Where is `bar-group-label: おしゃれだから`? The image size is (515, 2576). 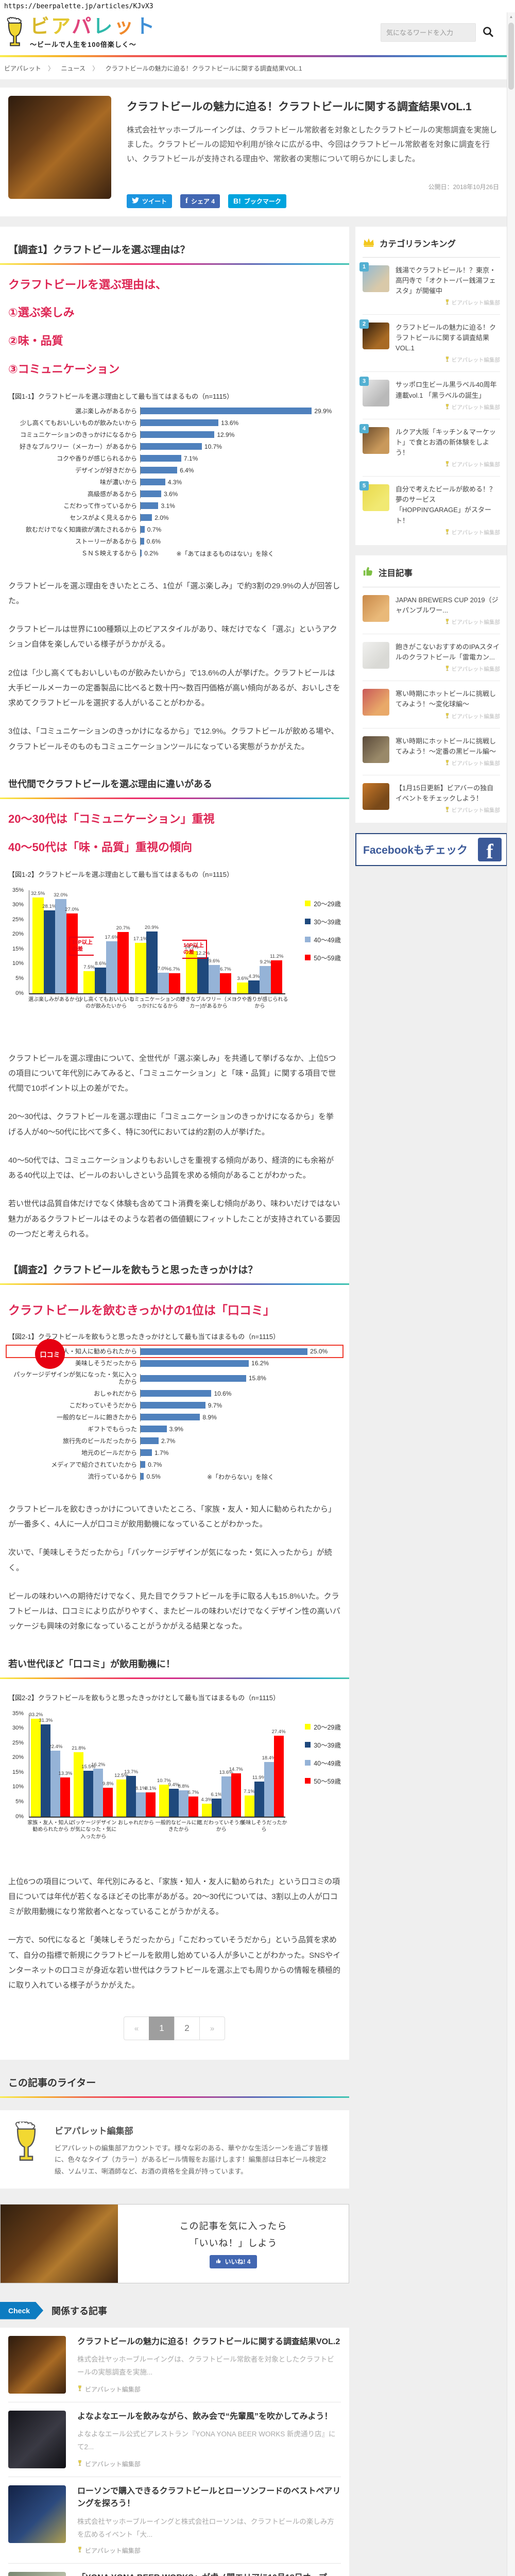
bar-group-label: おしゃれだから is located at coordinates (136, 1823).